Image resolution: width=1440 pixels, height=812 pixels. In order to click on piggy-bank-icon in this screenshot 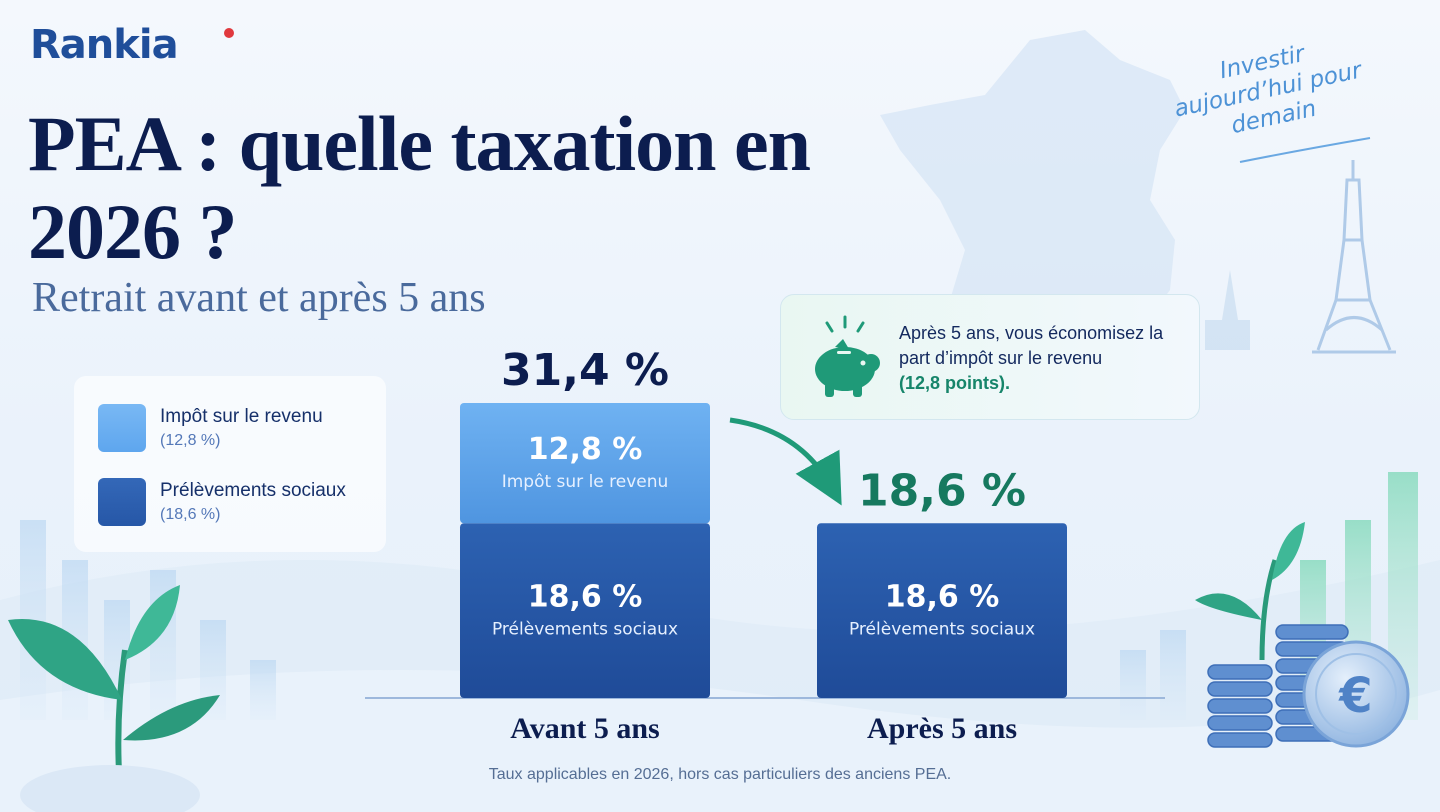, I will do `click(847, 356)`.